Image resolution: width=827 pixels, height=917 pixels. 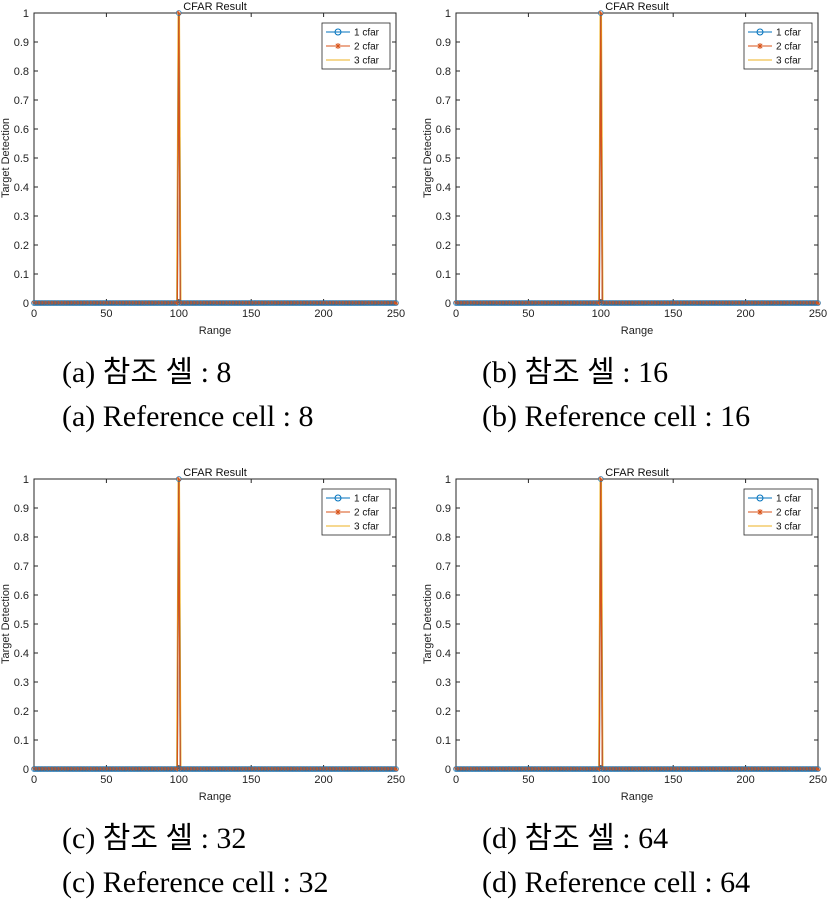 What do you see at coordinates (147, 372) in the screenshot?
I see `caption-korean-a: (a) 참조 셀 : 8` at bounding box center [147, 372].